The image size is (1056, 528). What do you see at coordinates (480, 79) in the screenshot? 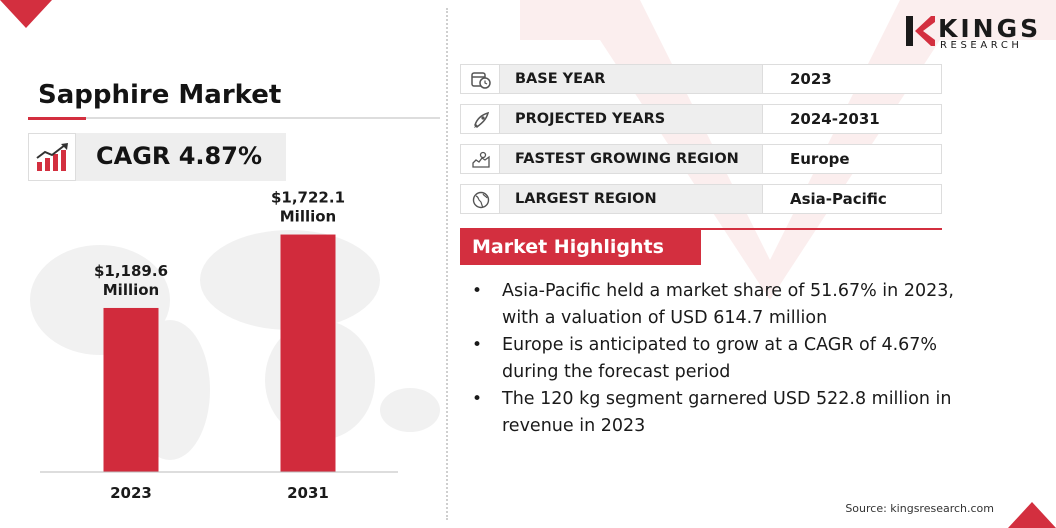
I see `calendar-clock-icon` at bounding box center [480, 79].